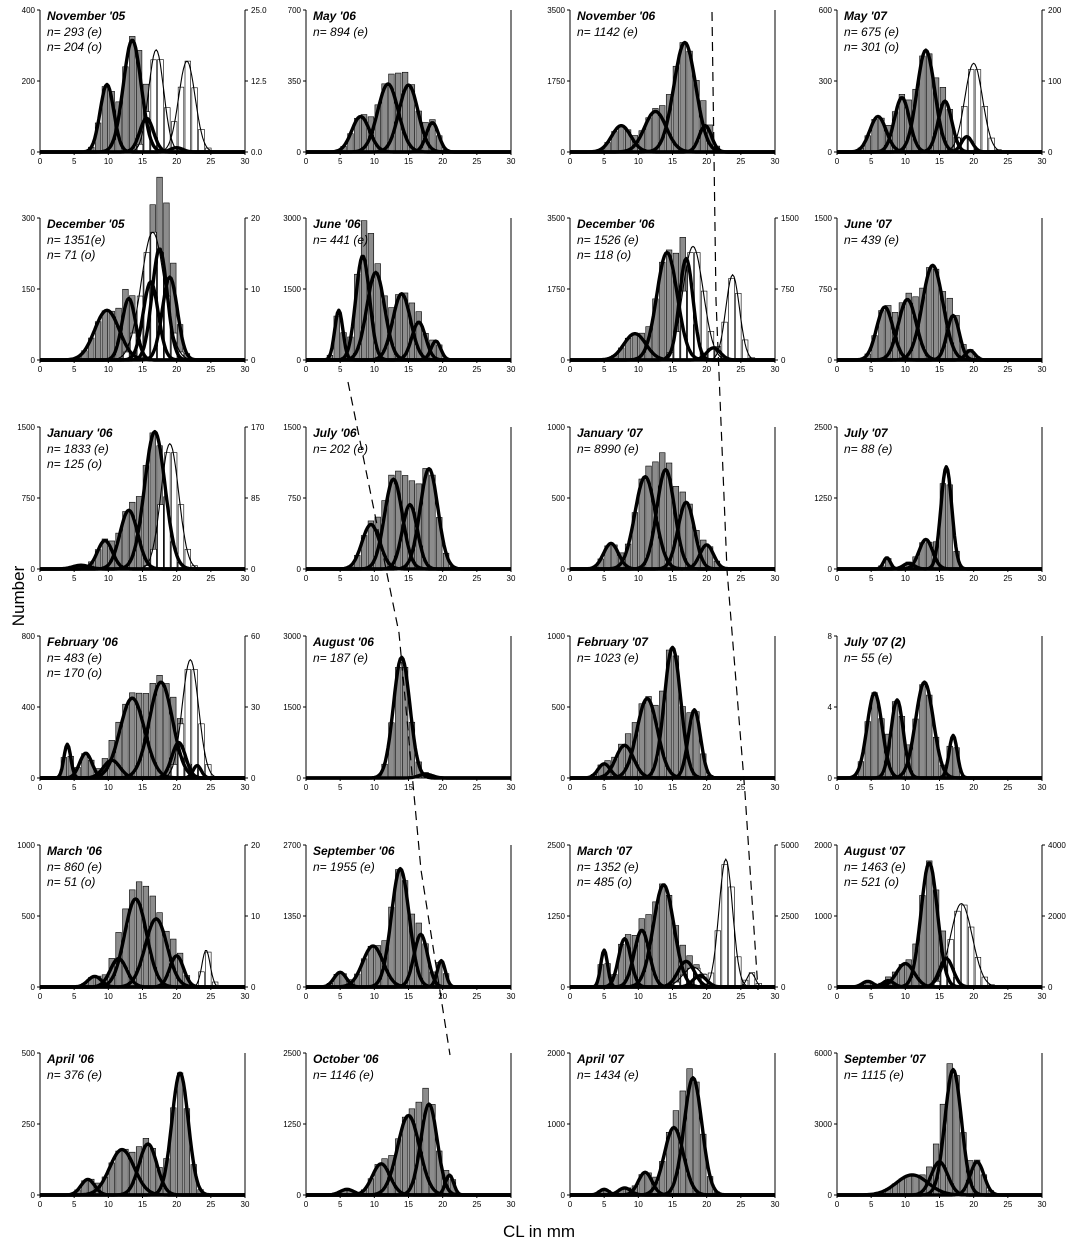 Image resolution: width=1078 pixels, height=1253 pixels. What do you see at coordinates (973, 578) in the screenshot?
I see `x-tick-label-july-07: 20` at bounding box center [973, 578].